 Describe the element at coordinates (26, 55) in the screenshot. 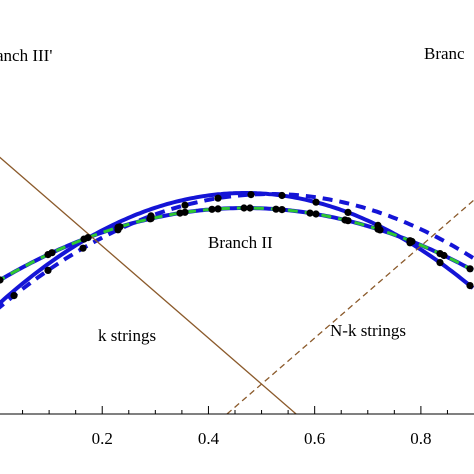

I see `label-branch-iii-prime: anch III'` at that location.